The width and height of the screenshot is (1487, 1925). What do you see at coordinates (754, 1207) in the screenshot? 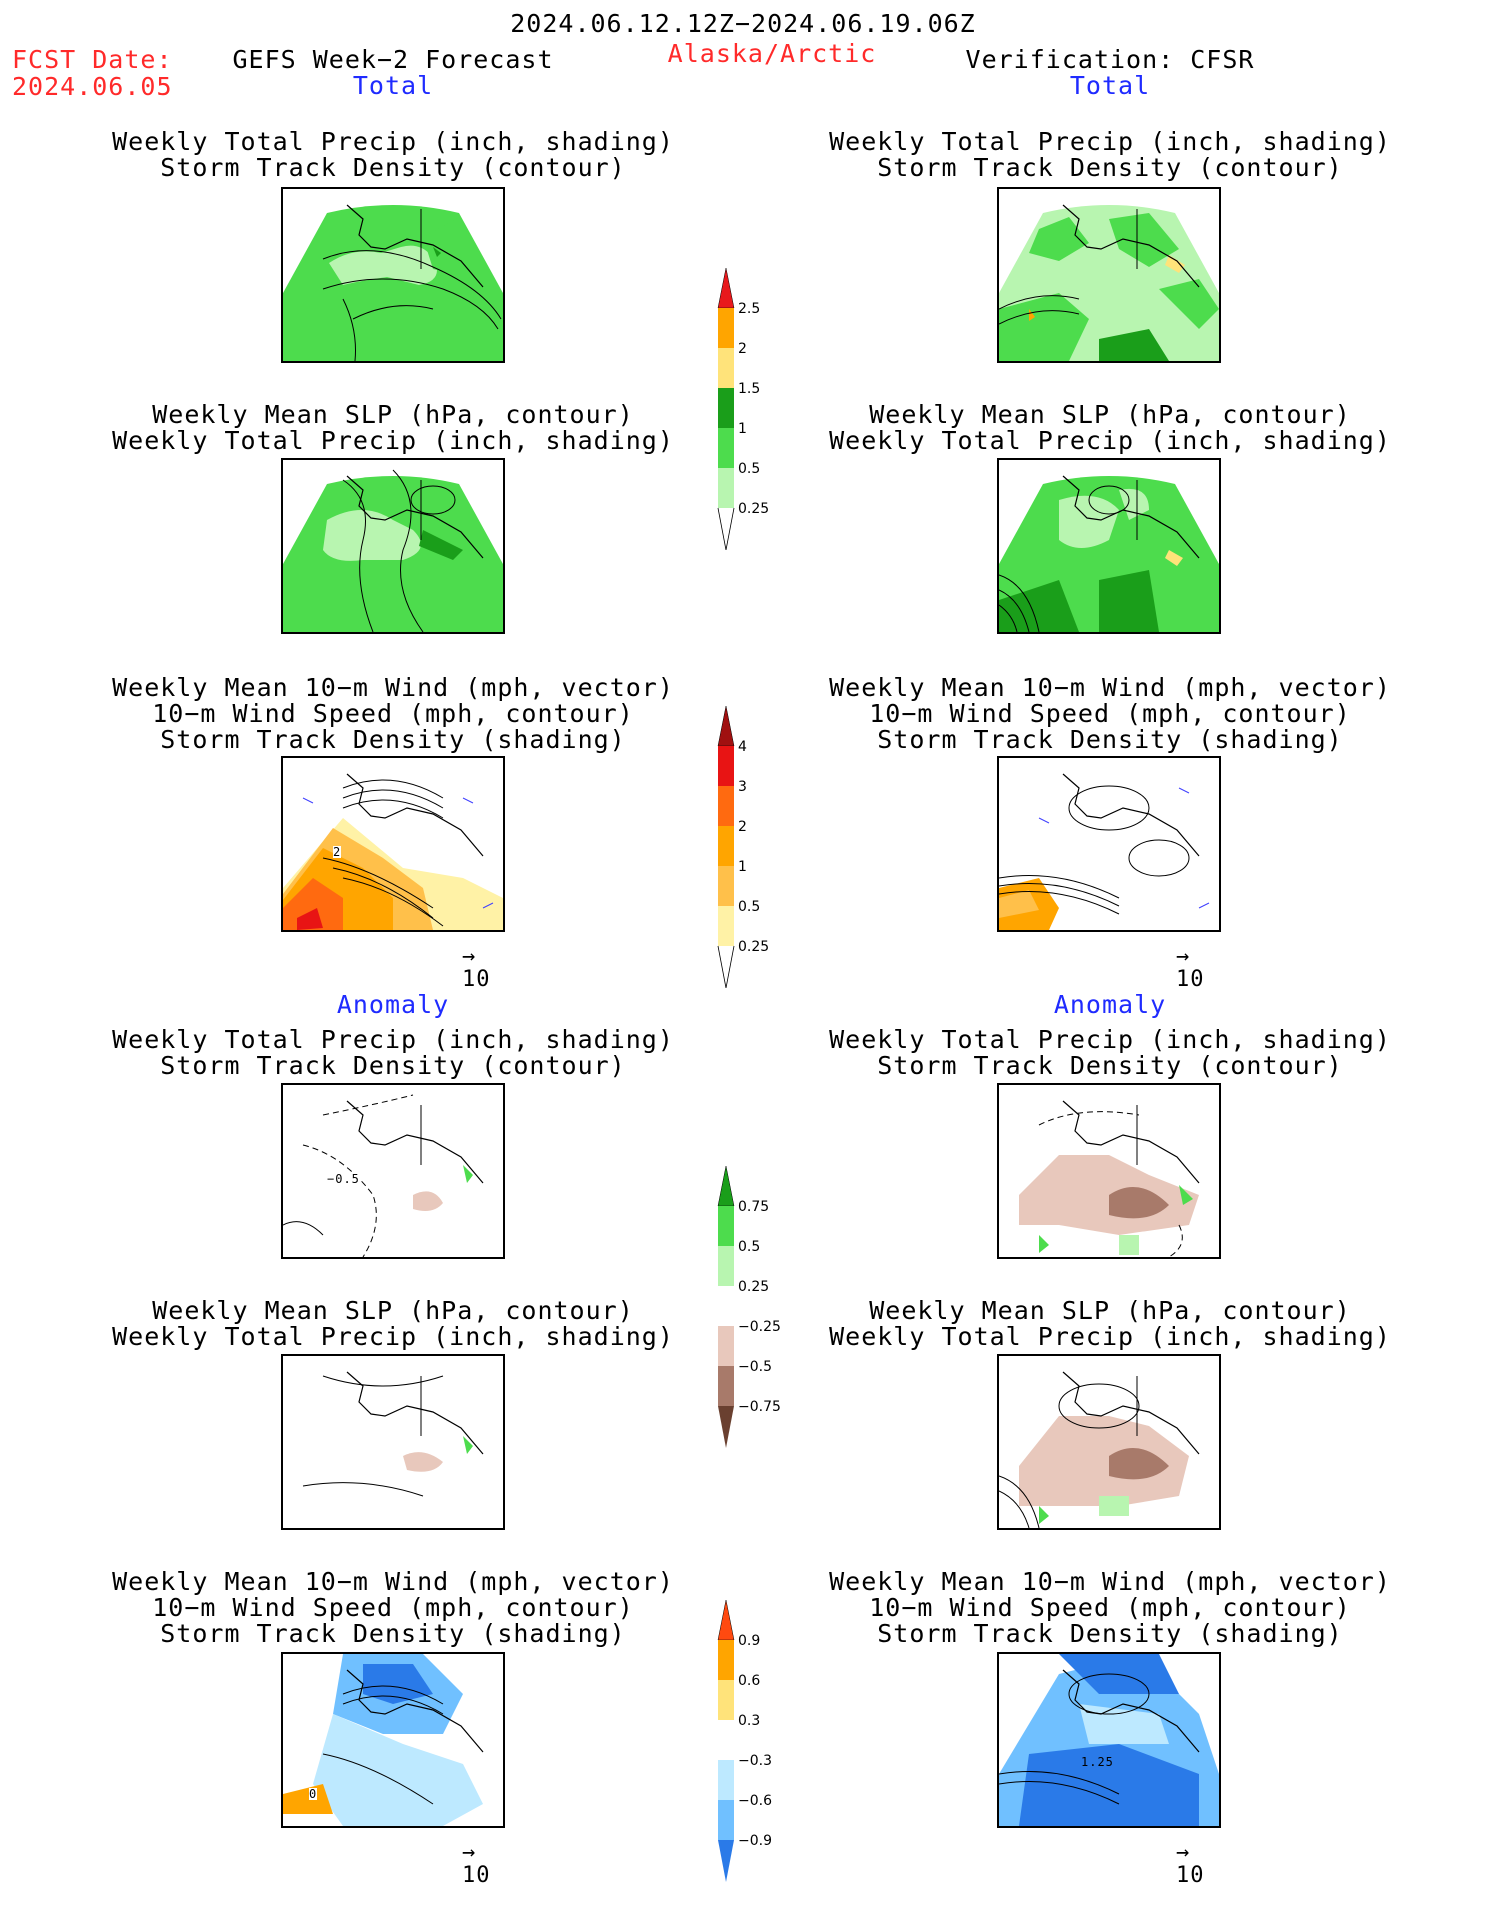
I see `colorbar-label: 0.75` at bounding box center [754, 1207].